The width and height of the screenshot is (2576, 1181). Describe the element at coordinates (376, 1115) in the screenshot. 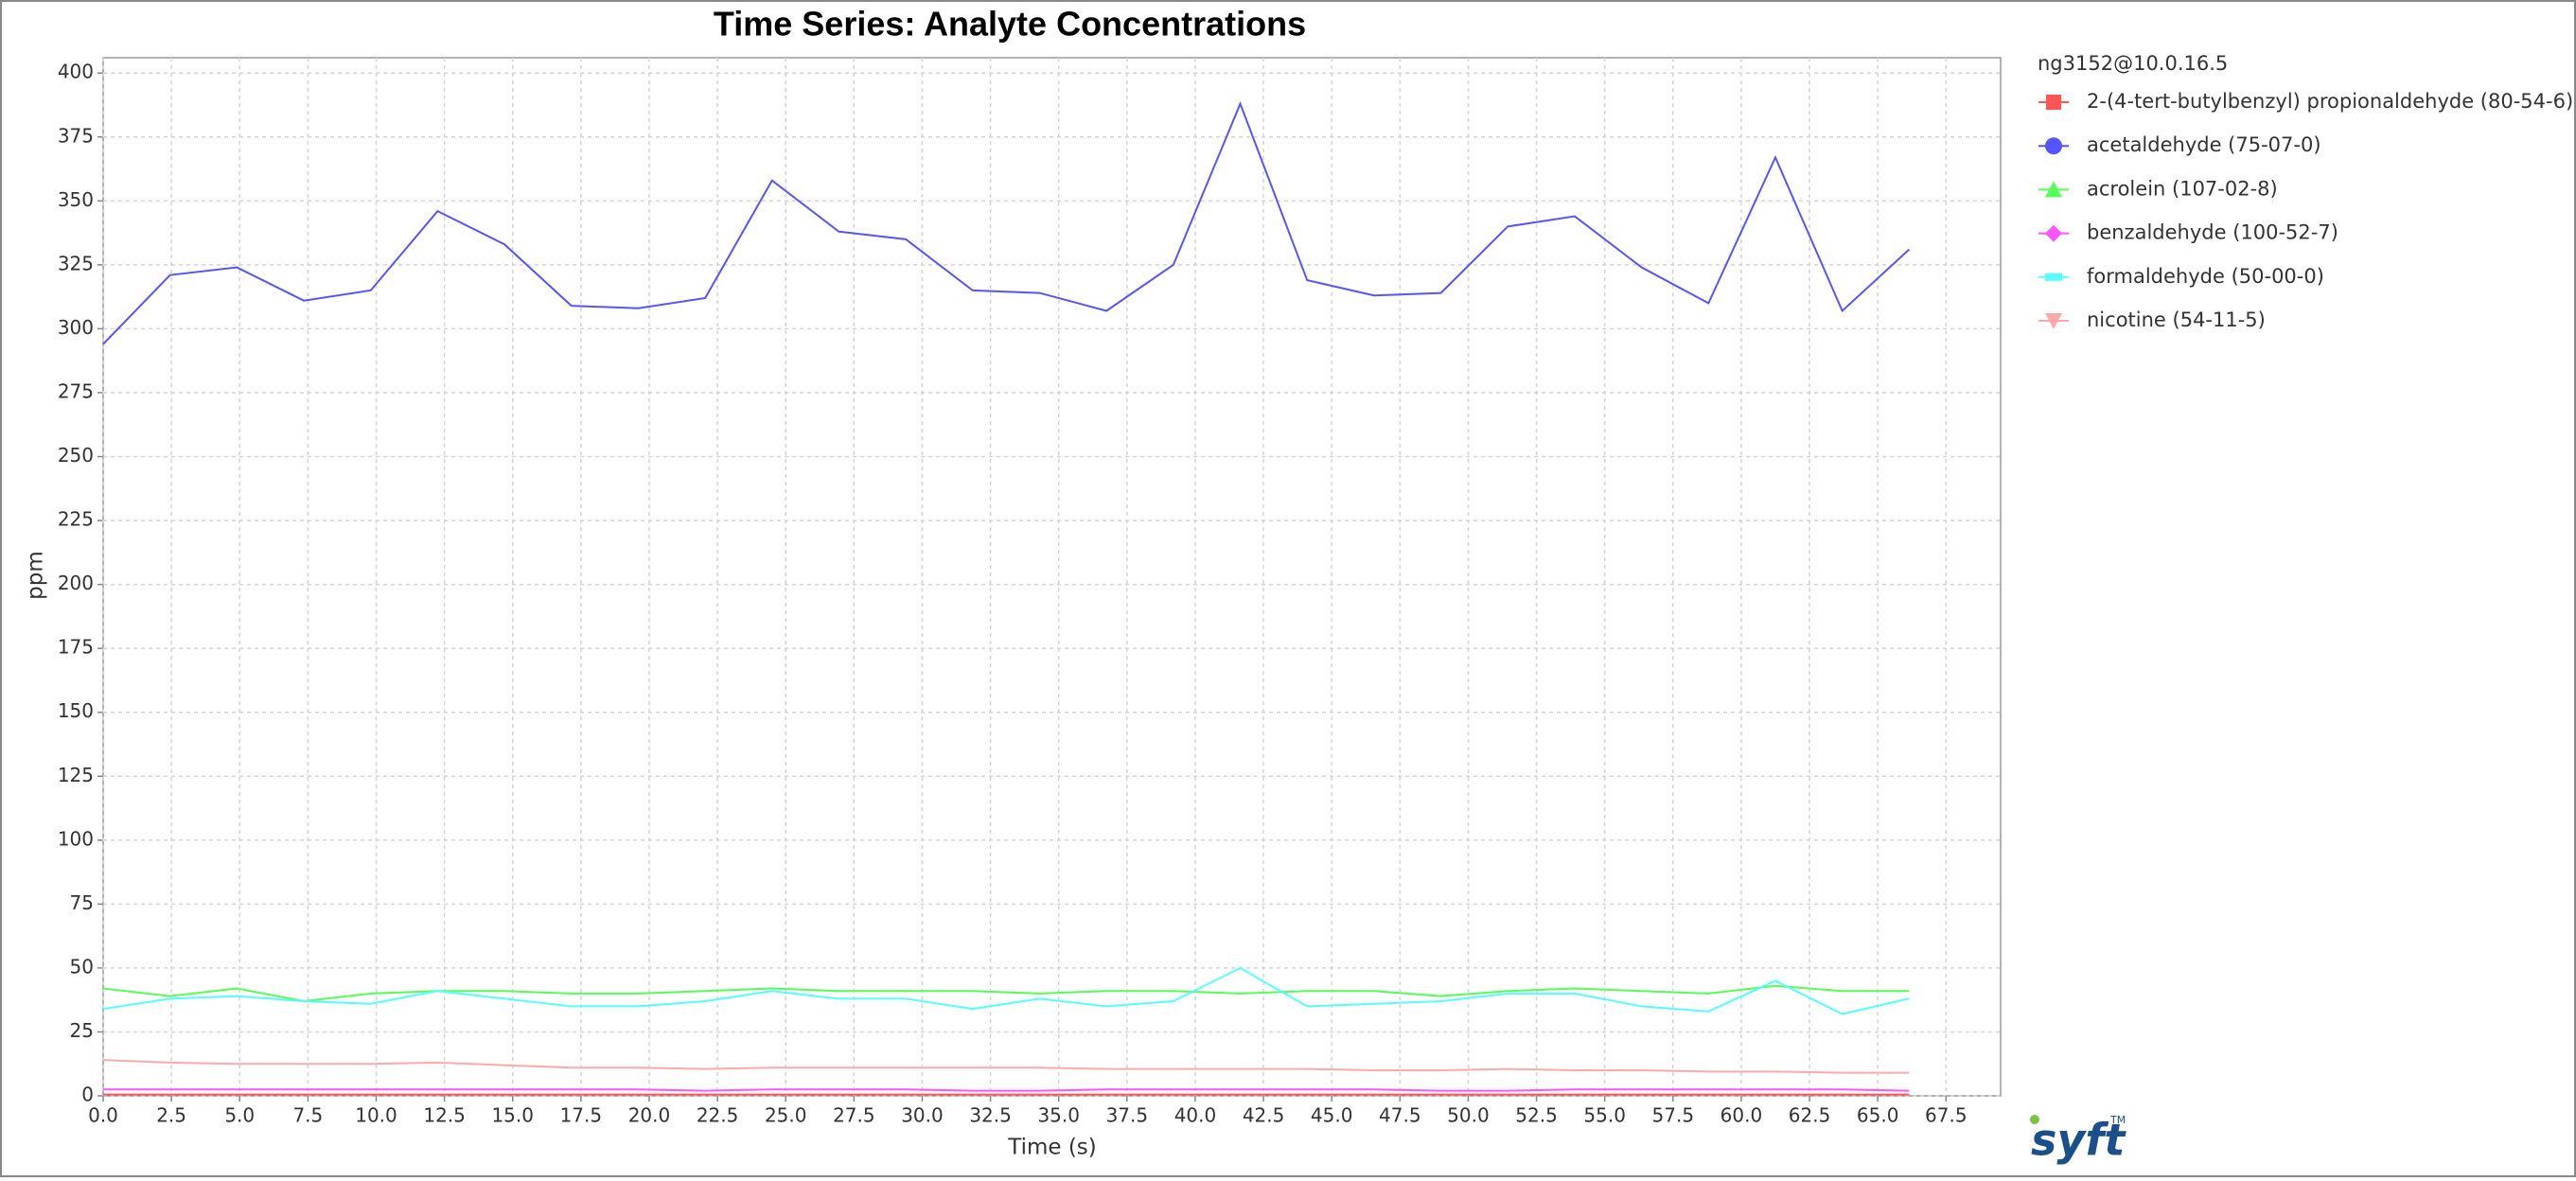

I see `x-tick-label: 10.0` at that location.